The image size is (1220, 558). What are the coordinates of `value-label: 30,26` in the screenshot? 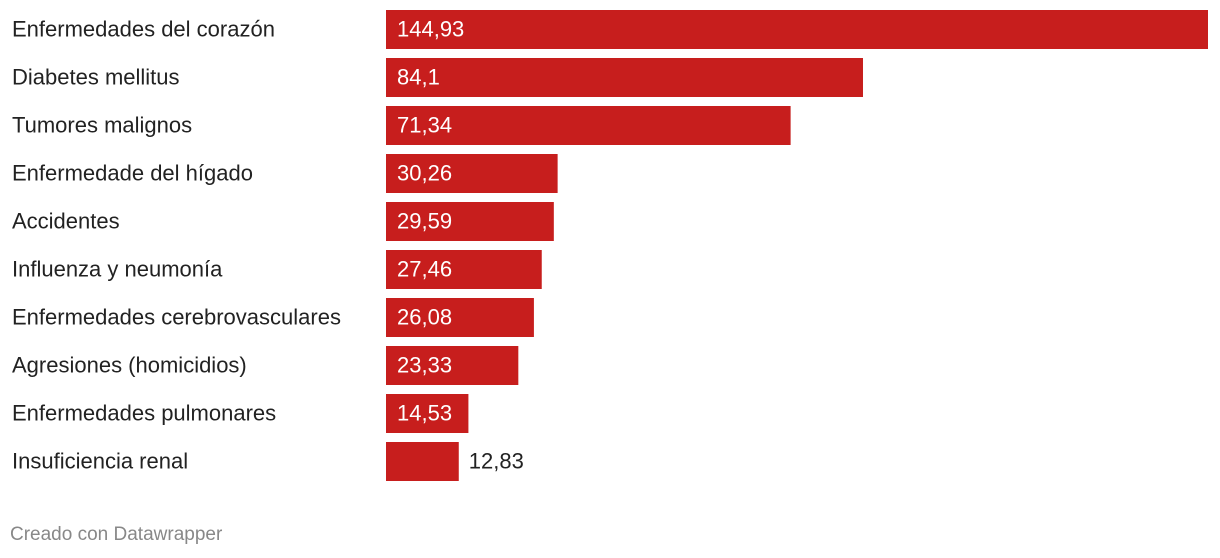 It's located at (424, 172).